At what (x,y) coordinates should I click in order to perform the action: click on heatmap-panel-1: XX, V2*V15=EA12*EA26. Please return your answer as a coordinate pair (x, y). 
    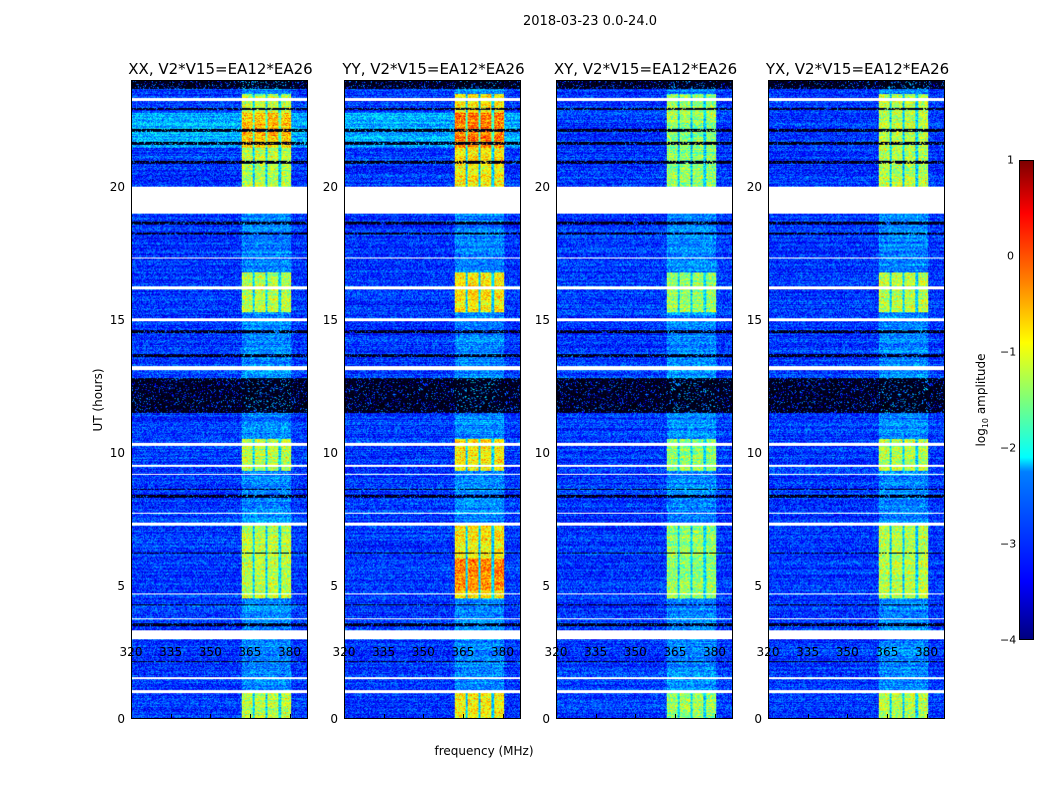
    Looking at the image, I should click on (220, 389).